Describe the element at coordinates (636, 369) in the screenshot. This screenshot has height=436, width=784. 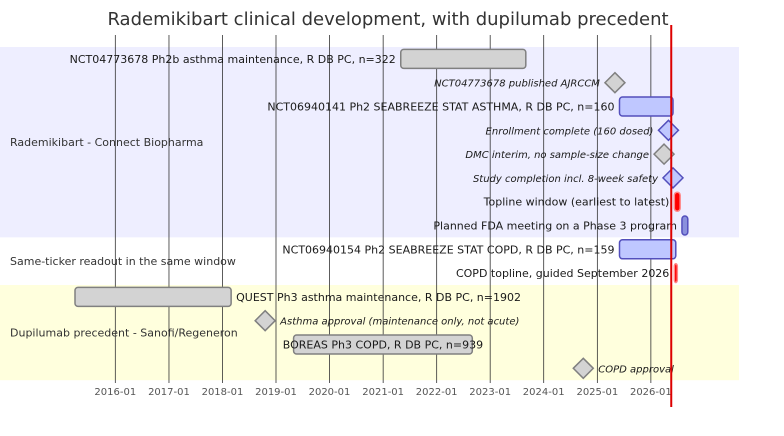
I see `milestone-label: COPD approval` at that location.